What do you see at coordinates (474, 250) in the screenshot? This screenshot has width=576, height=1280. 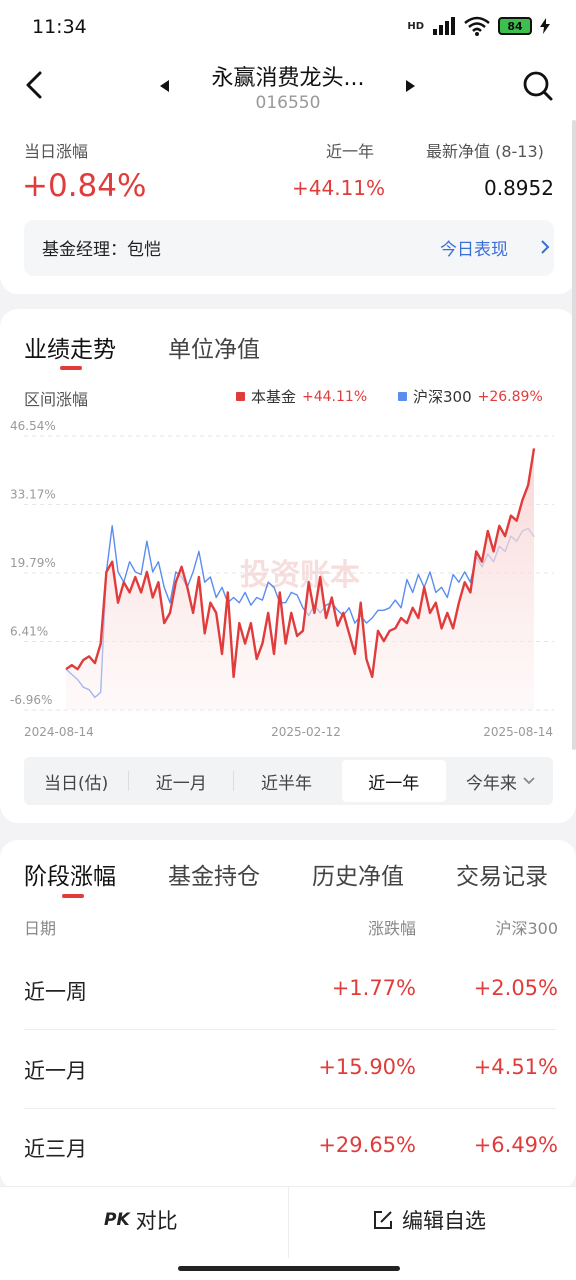 I see `today-performance-link: 今日表现` at bounding box center [474, 250].